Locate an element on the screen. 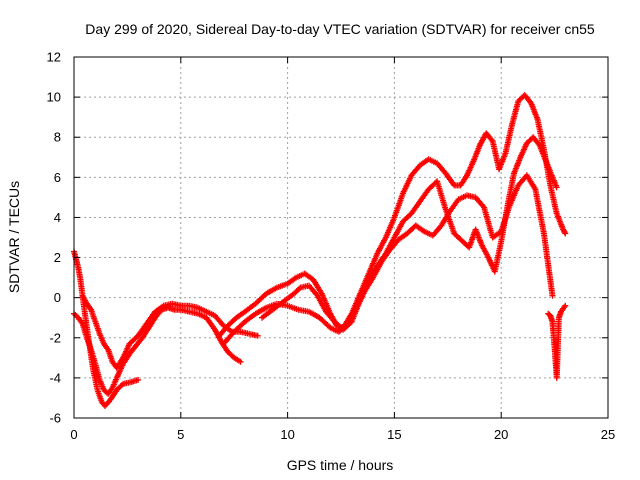  x-tick-label: 0 is located at coordinates (73, 434).